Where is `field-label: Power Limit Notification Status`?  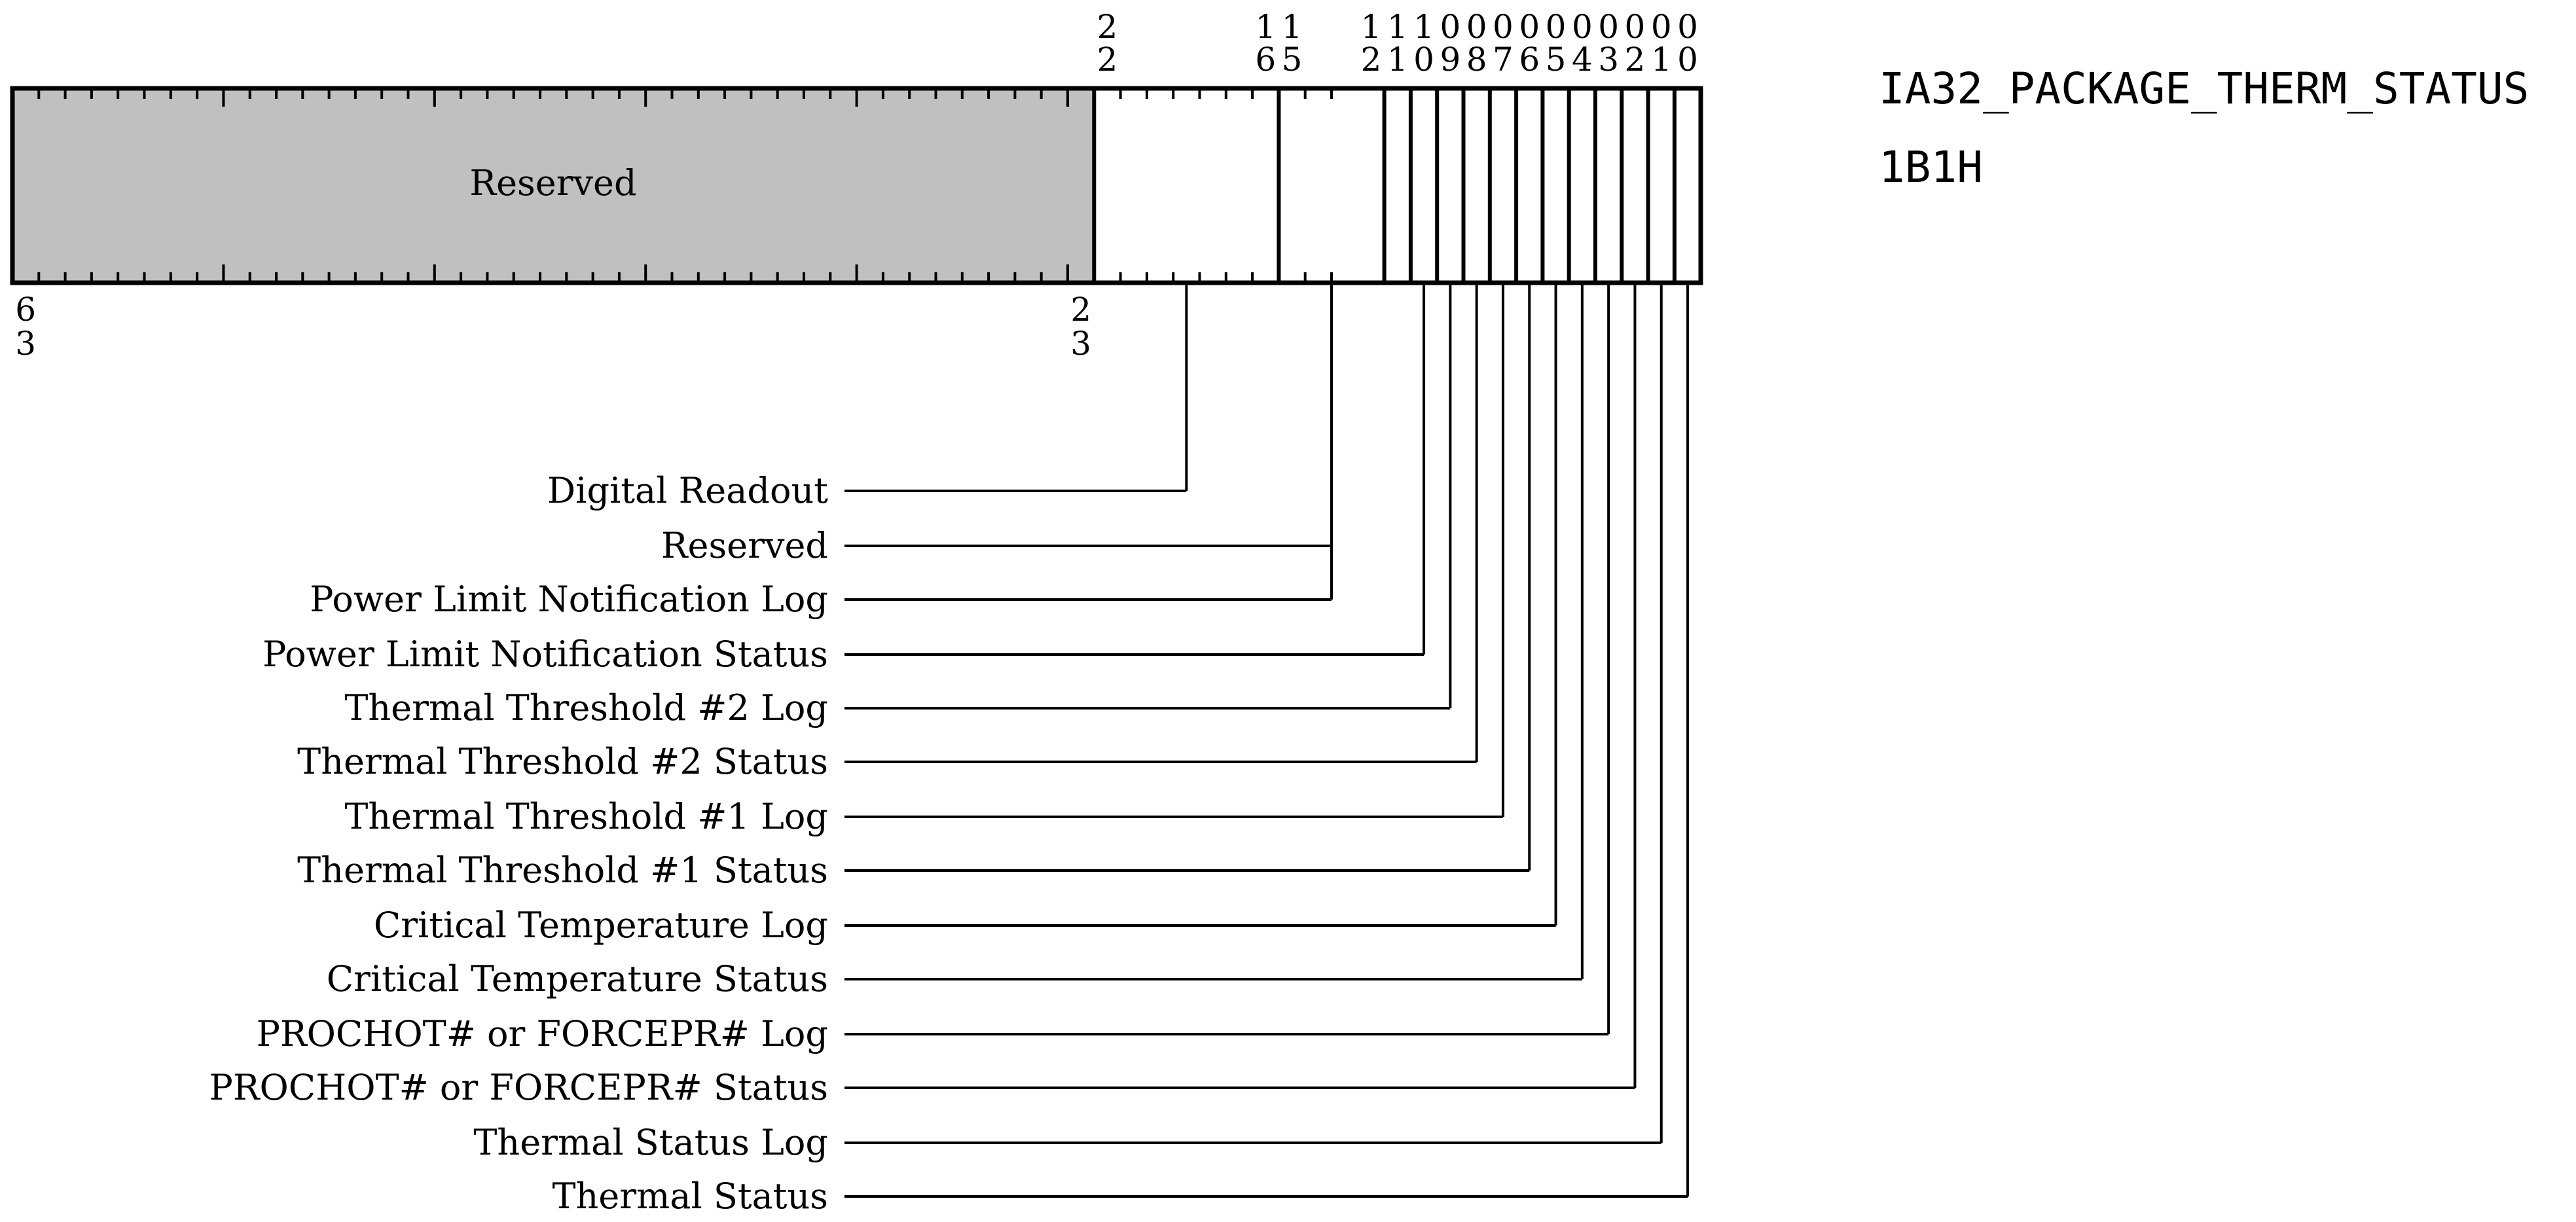
field-label: Power Limit Notification Status is located at coordinates (545, 654).